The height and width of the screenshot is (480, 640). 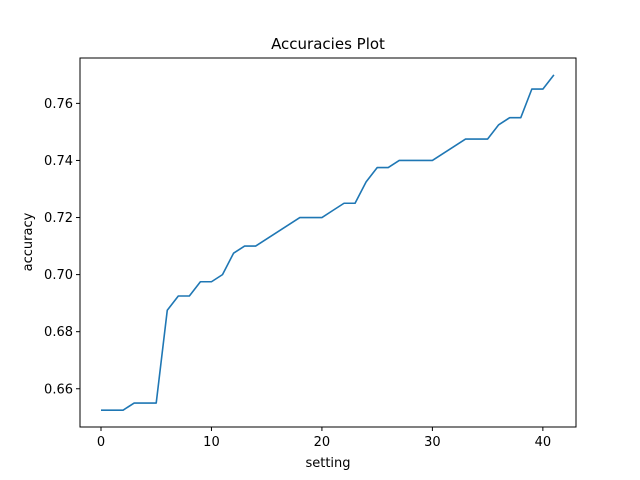 I want to click on x-tick-label: 10, so click(x=211, y=442).